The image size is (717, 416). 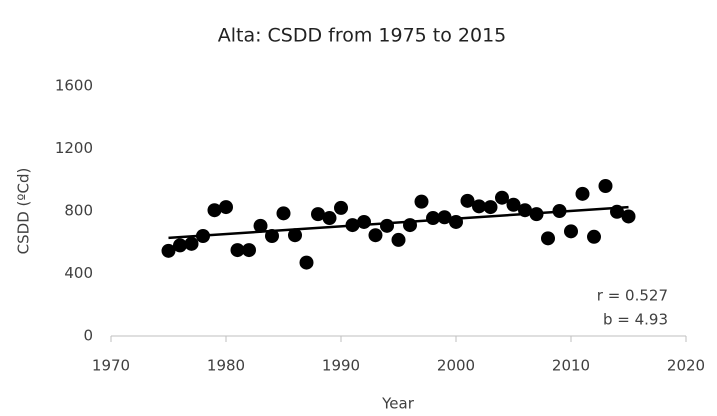 What do you see at coordinates (74, 86) in the screenshot?
I see `y-tick-label: 1600` at bounding box center [74, 86].